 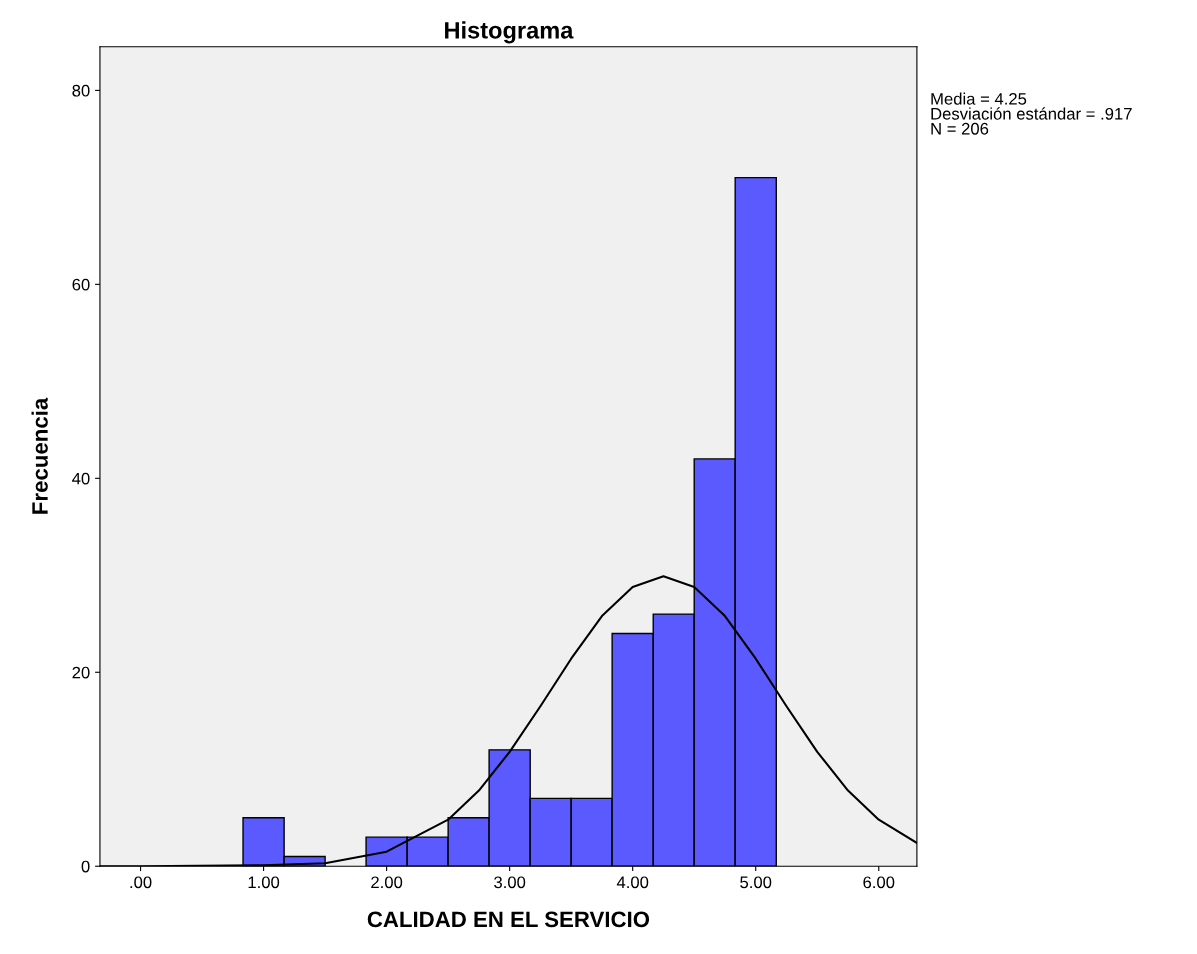 What do you see at coordinates (508, 919) in the screenshot?
I see `x-axis-title: CALIDAD EN EL SERVICIO` at bounding box center [508, 919].